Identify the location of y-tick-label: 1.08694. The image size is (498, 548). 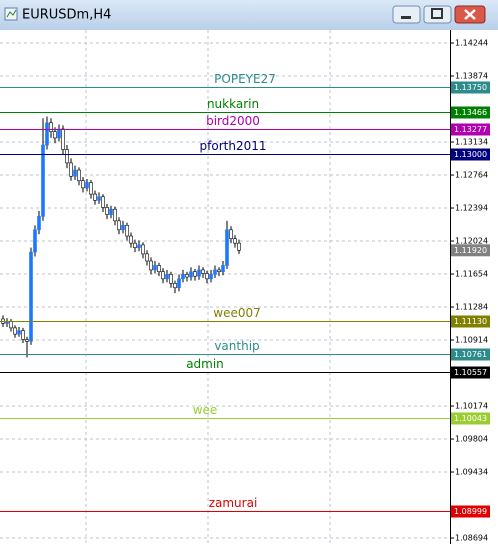
(471, 538).